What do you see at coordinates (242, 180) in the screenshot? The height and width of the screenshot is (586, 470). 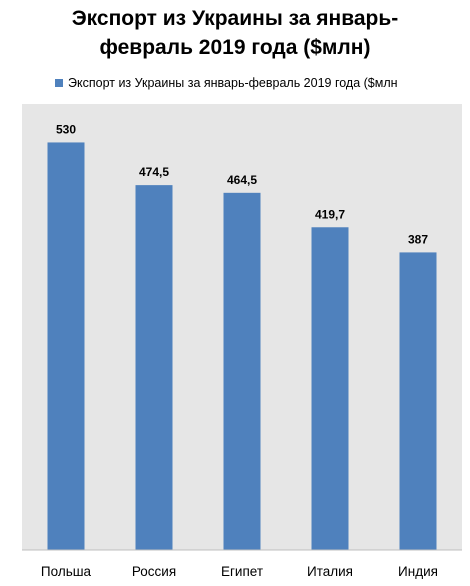 I see `data-label: 464,5` at bounding box center [242, 180].